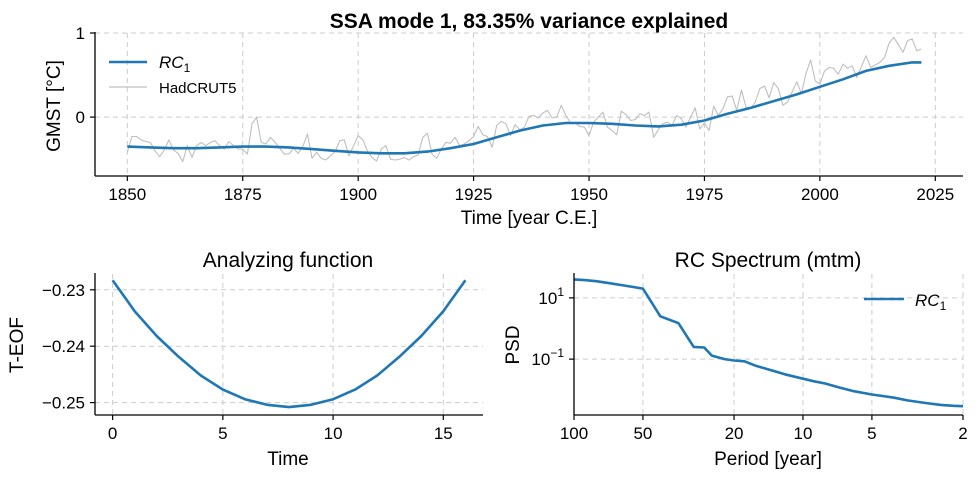  I want to click on psd-legend-rc-label: RC1, so click(931, 302).